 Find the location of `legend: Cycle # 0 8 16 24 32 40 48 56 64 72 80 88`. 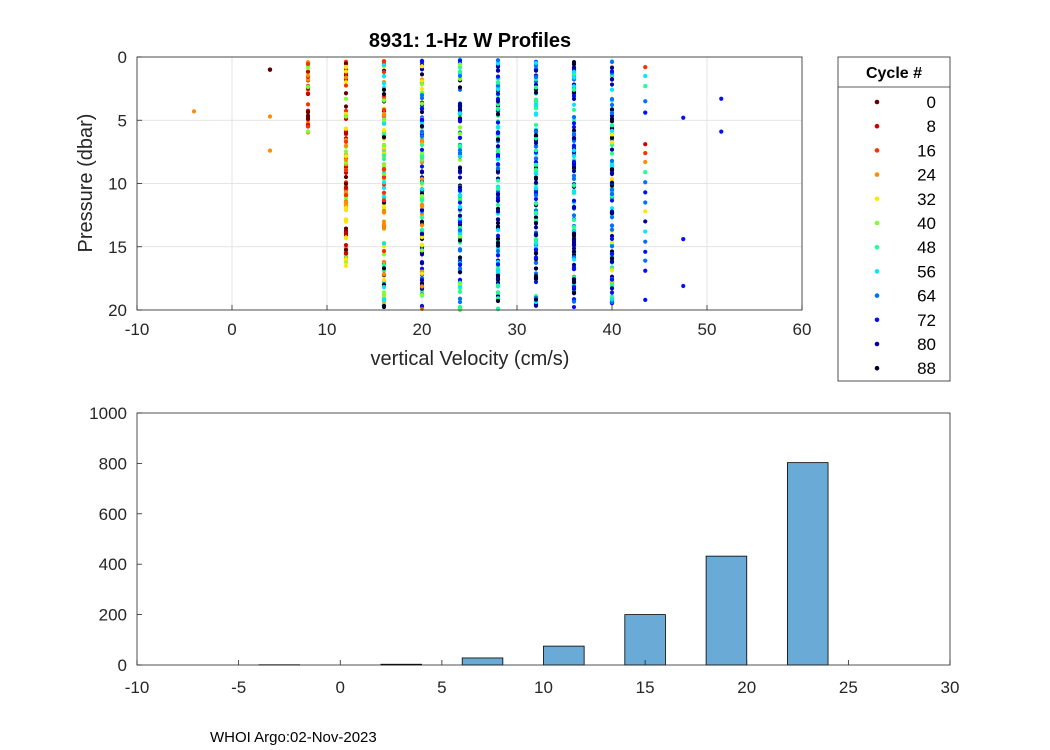

legend: Cycle # 0 8 16 24 32 40 48 56 64 72 80 88 is located at coordinates (894, 219).